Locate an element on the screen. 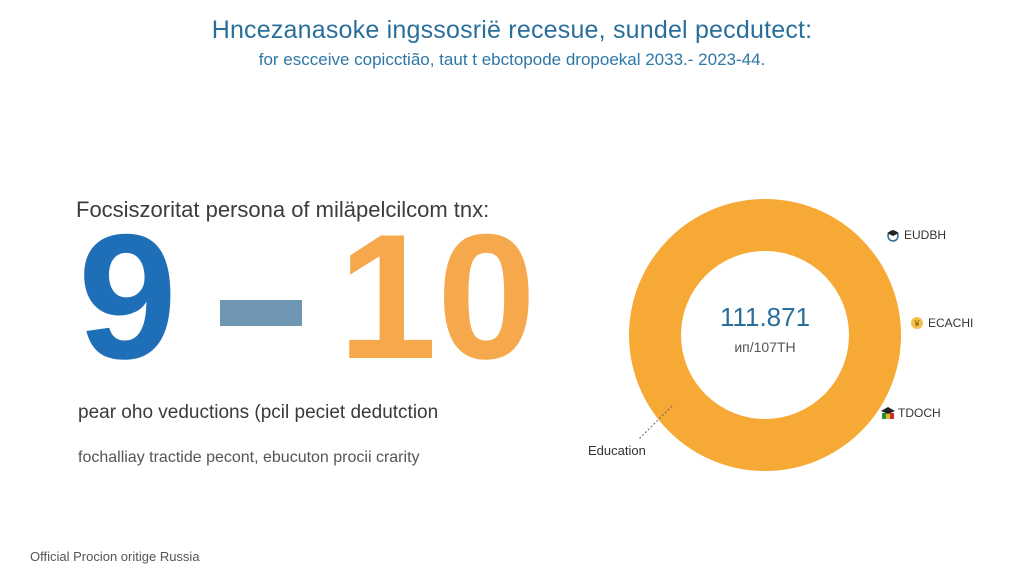 This screenshot has height=585, width=1024. legend-item-3: TDOCH is located at coordinates (910, 413).